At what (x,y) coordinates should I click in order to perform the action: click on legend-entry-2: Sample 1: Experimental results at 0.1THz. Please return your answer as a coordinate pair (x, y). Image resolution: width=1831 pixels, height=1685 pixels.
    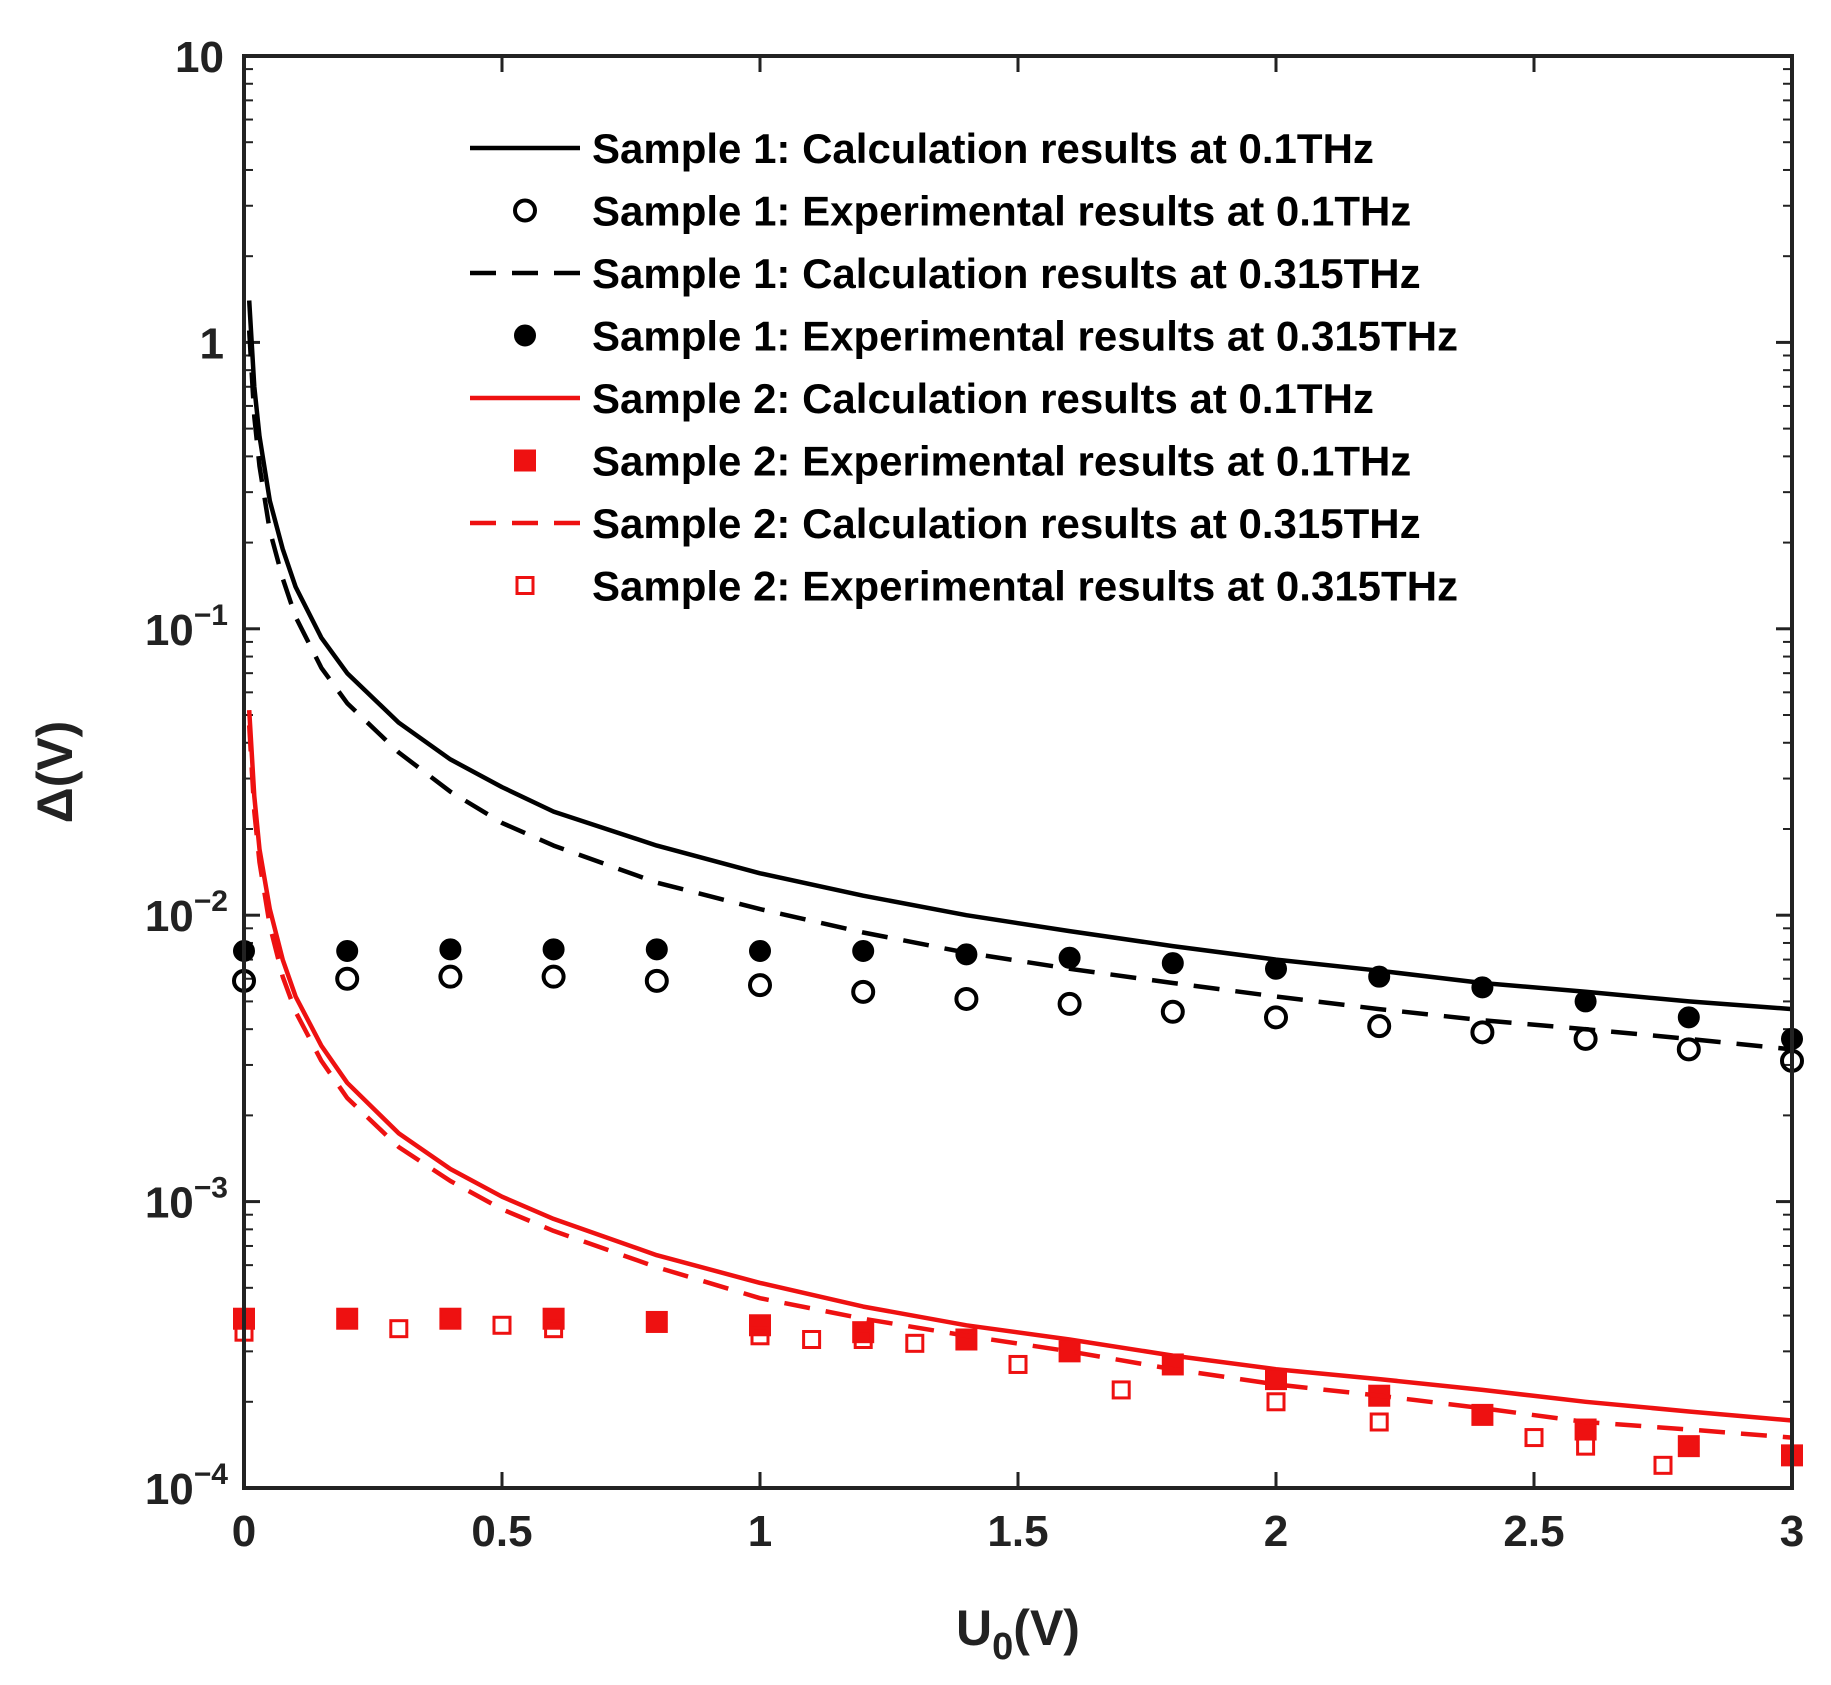
    Looking at the image, I should click on (962, 211).